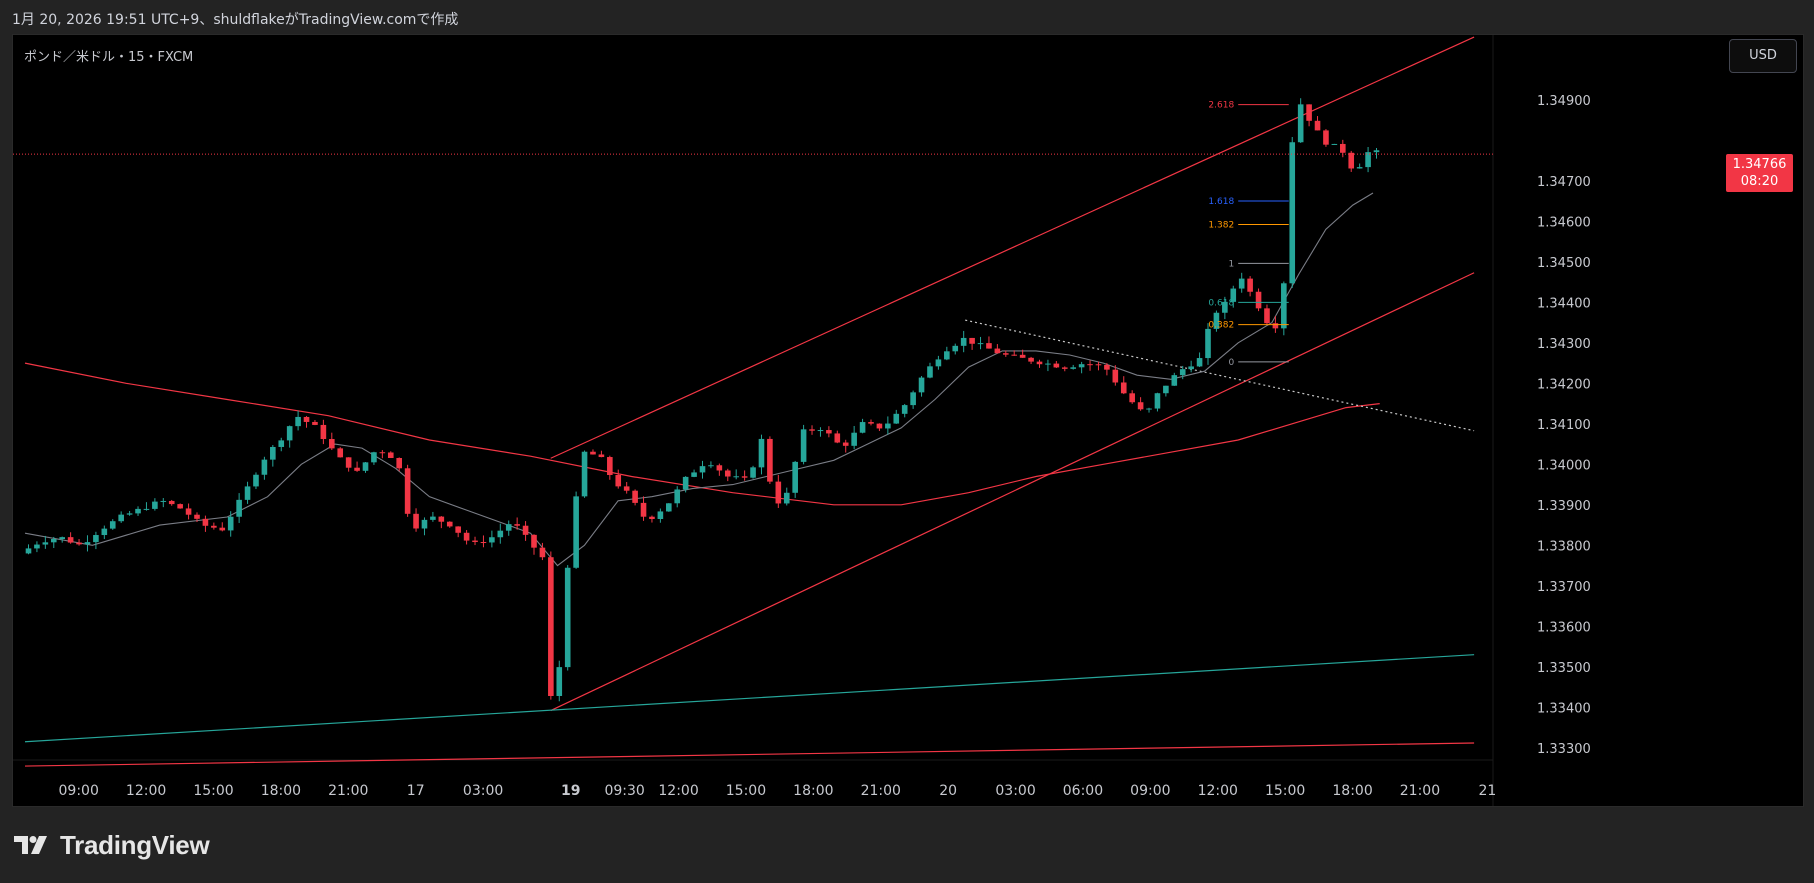 The image size is (1814, 883). Describe the element at coordinates (1763, 56) in the screenshot. I see `currency-button: USD` at that location.